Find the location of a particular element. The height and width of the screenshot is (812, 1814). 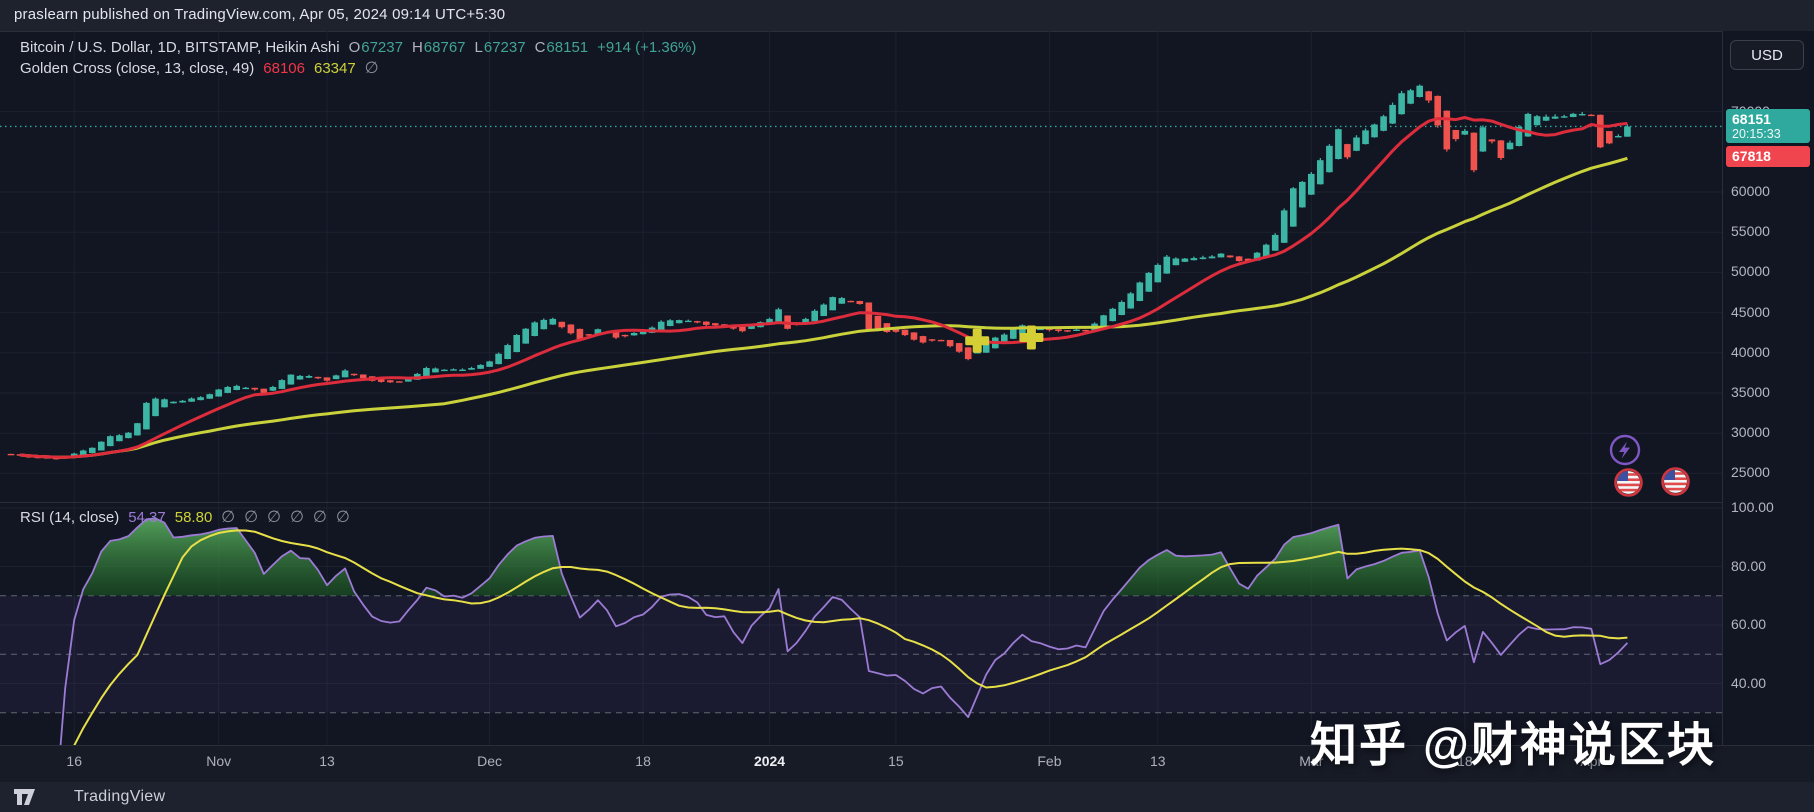

rsi-tick-label: 80.00 is located at coordinates (1749, 565).